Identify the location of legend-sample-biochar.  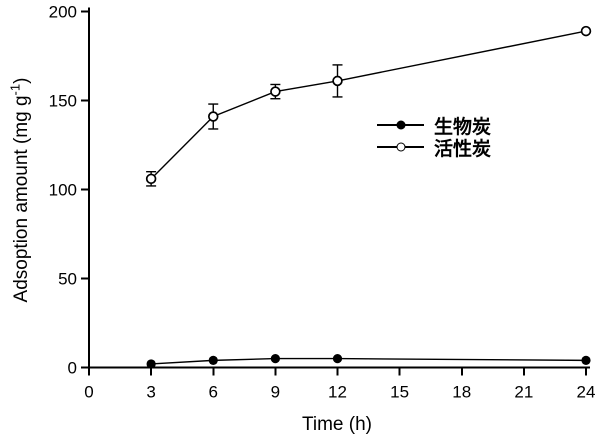
(400, 125).